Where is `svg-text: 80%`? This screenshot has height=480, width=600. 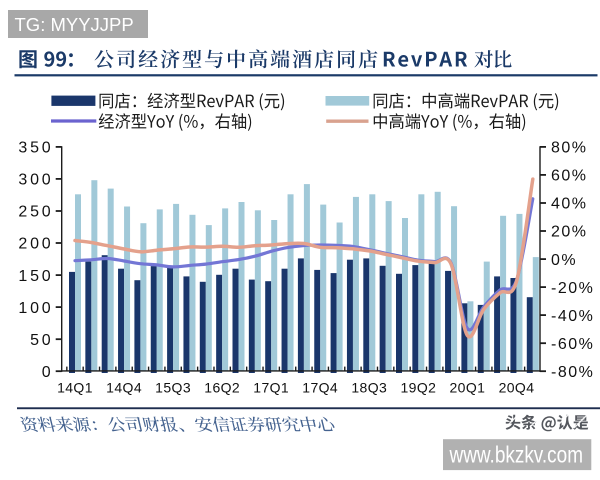 svg-text: 80% is located at coordinates (569, 148).